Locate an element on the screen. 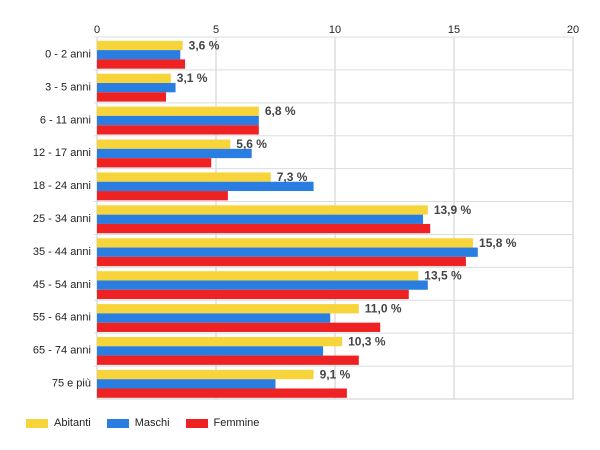  x-tick-label: 5 is located at coordinates (216, 30).